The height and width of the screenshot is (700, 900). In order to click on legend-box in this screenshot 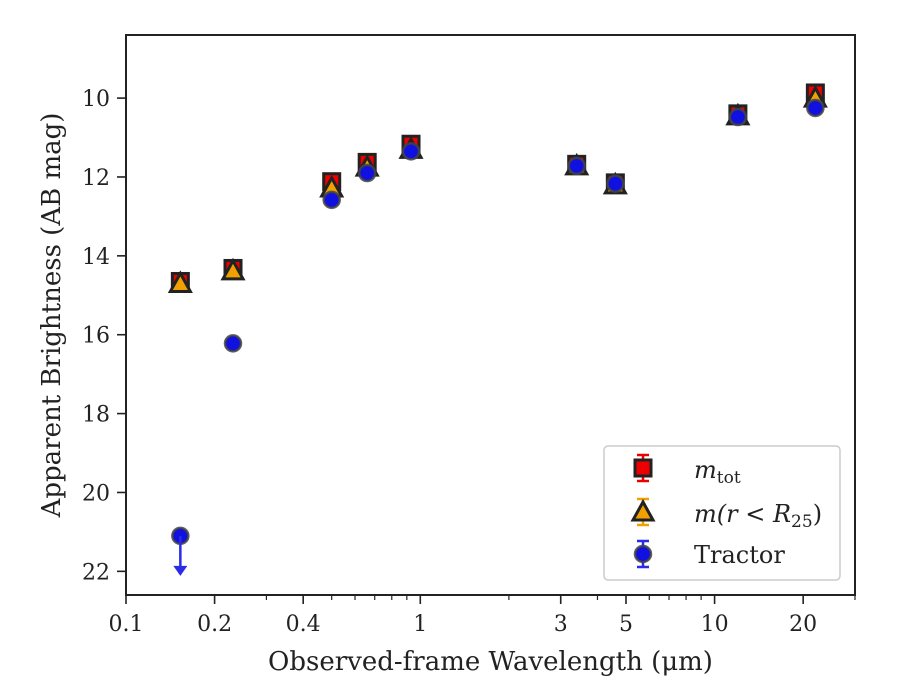, I will do `click(722, 513)`.